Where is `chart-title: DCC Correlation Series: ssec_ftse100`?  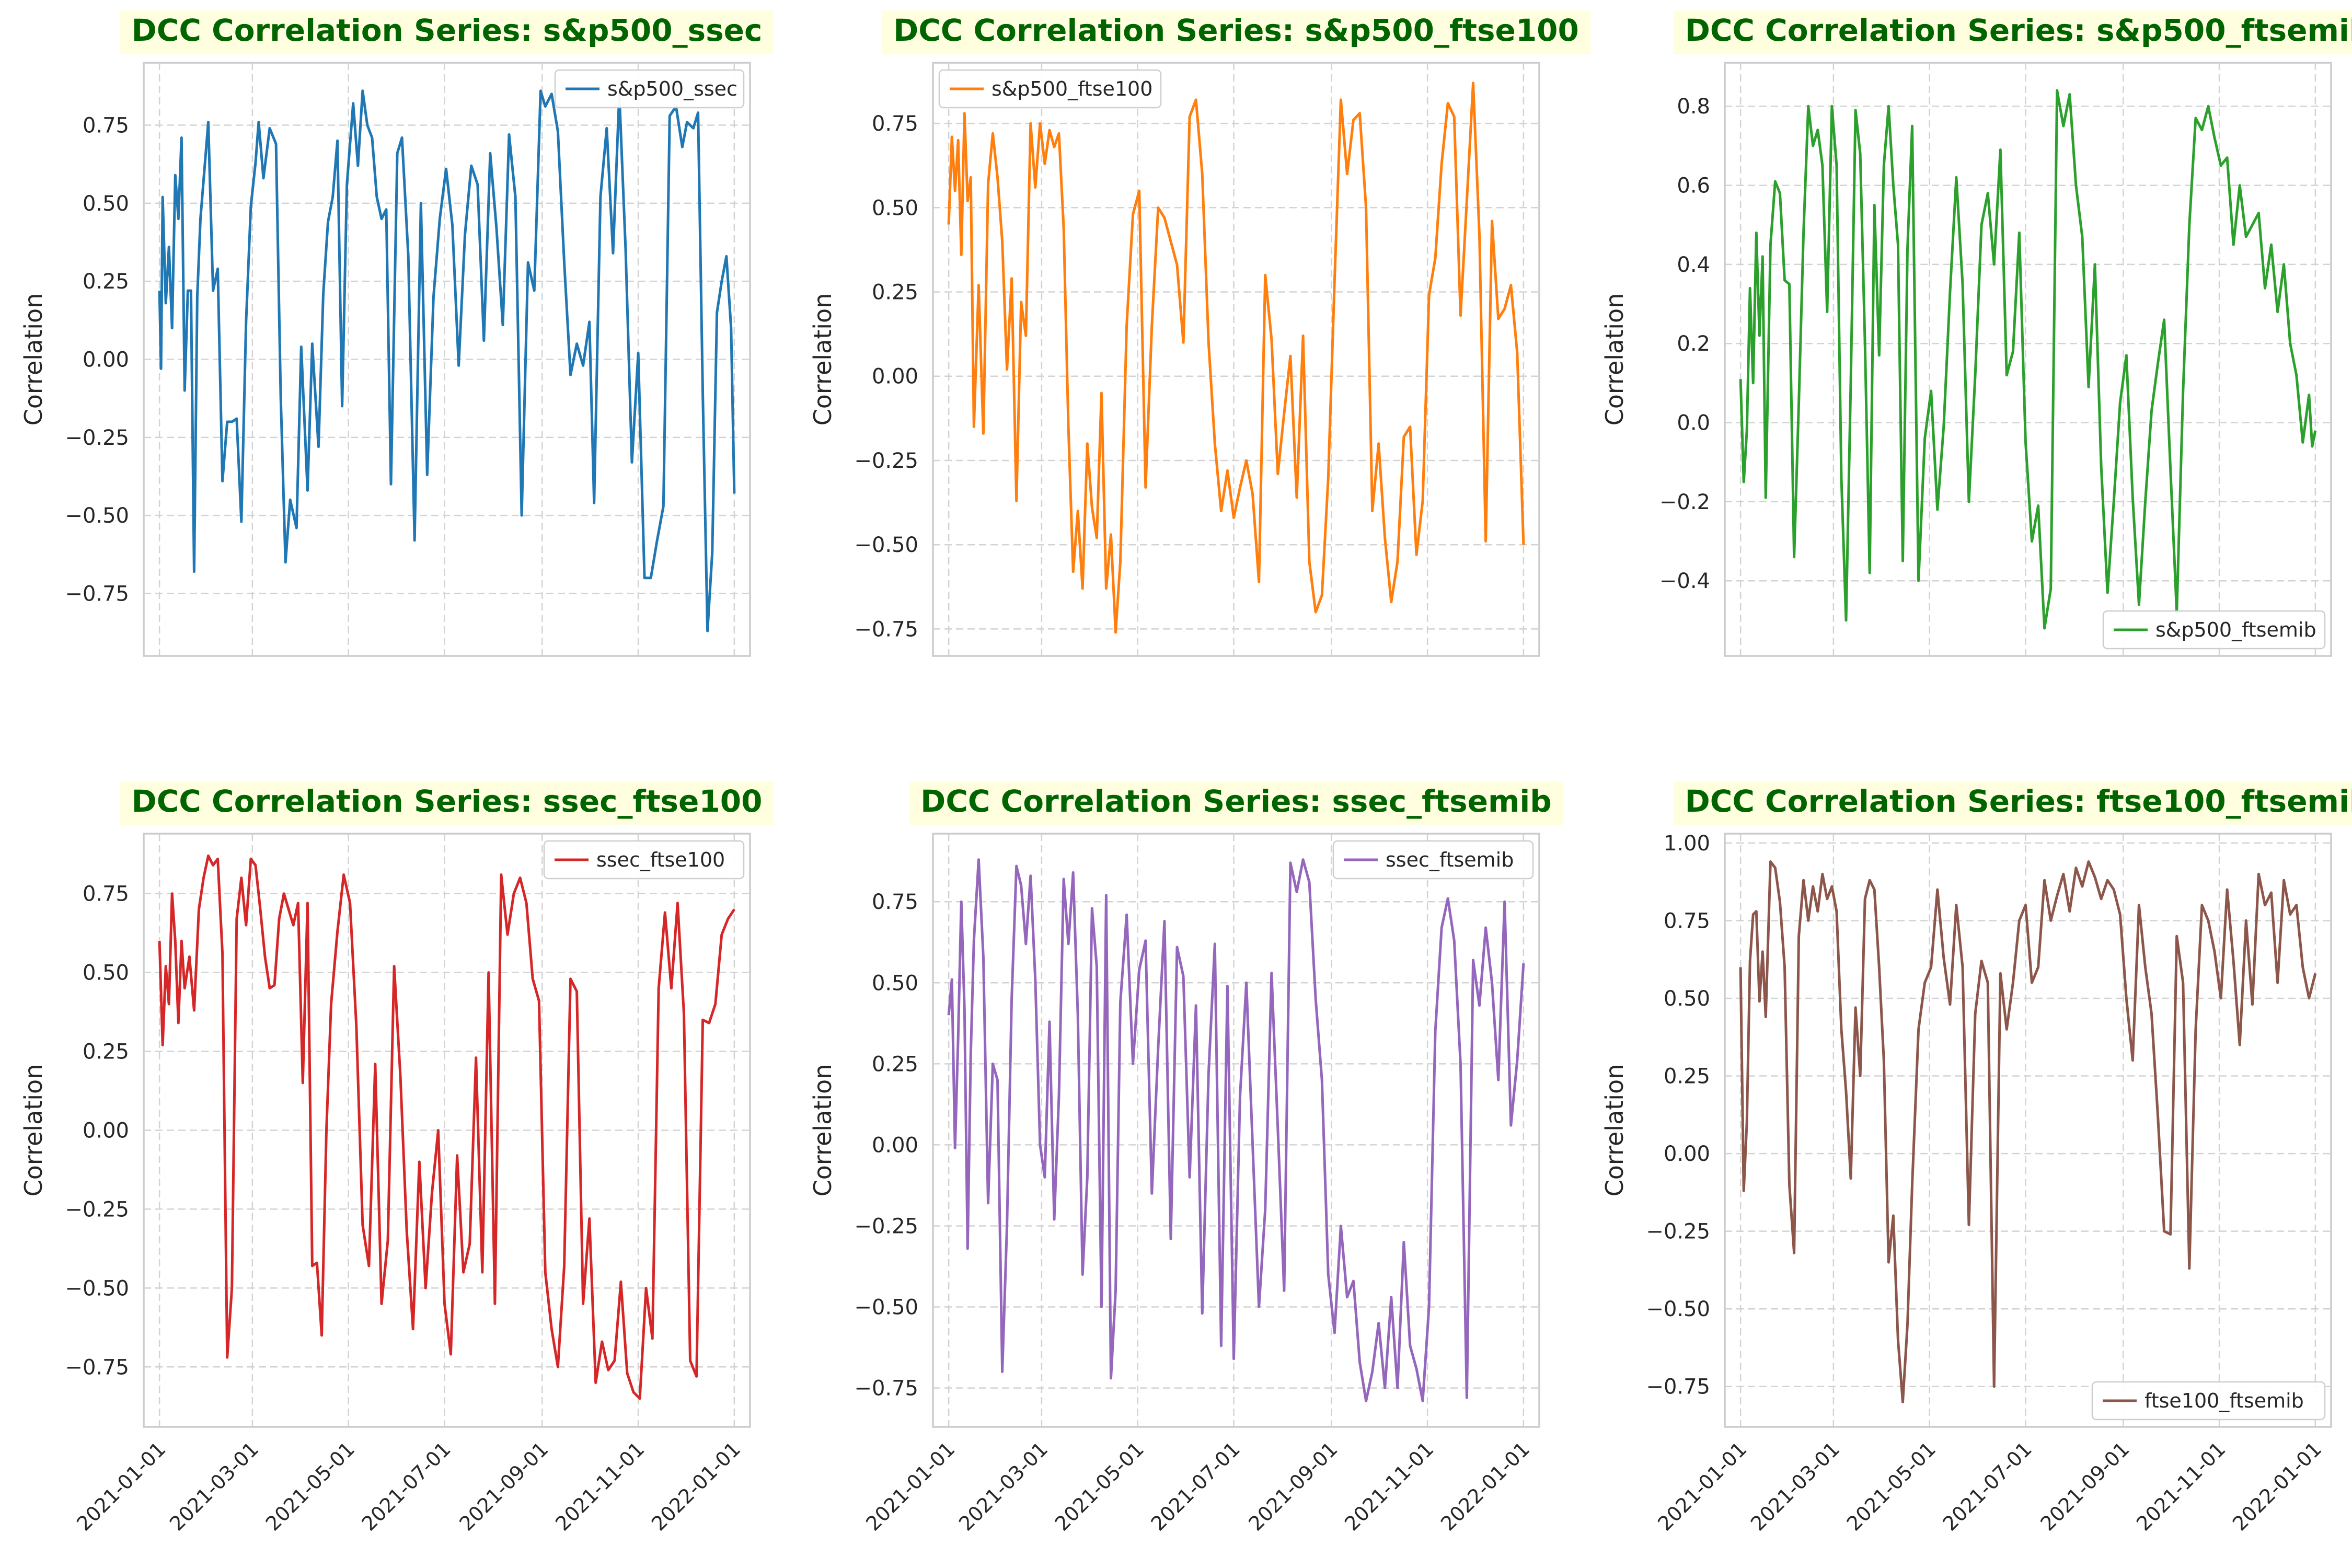
chart-title: DCC Correlation Series: ssec_ftse100 is located at coordinates (447, 803).